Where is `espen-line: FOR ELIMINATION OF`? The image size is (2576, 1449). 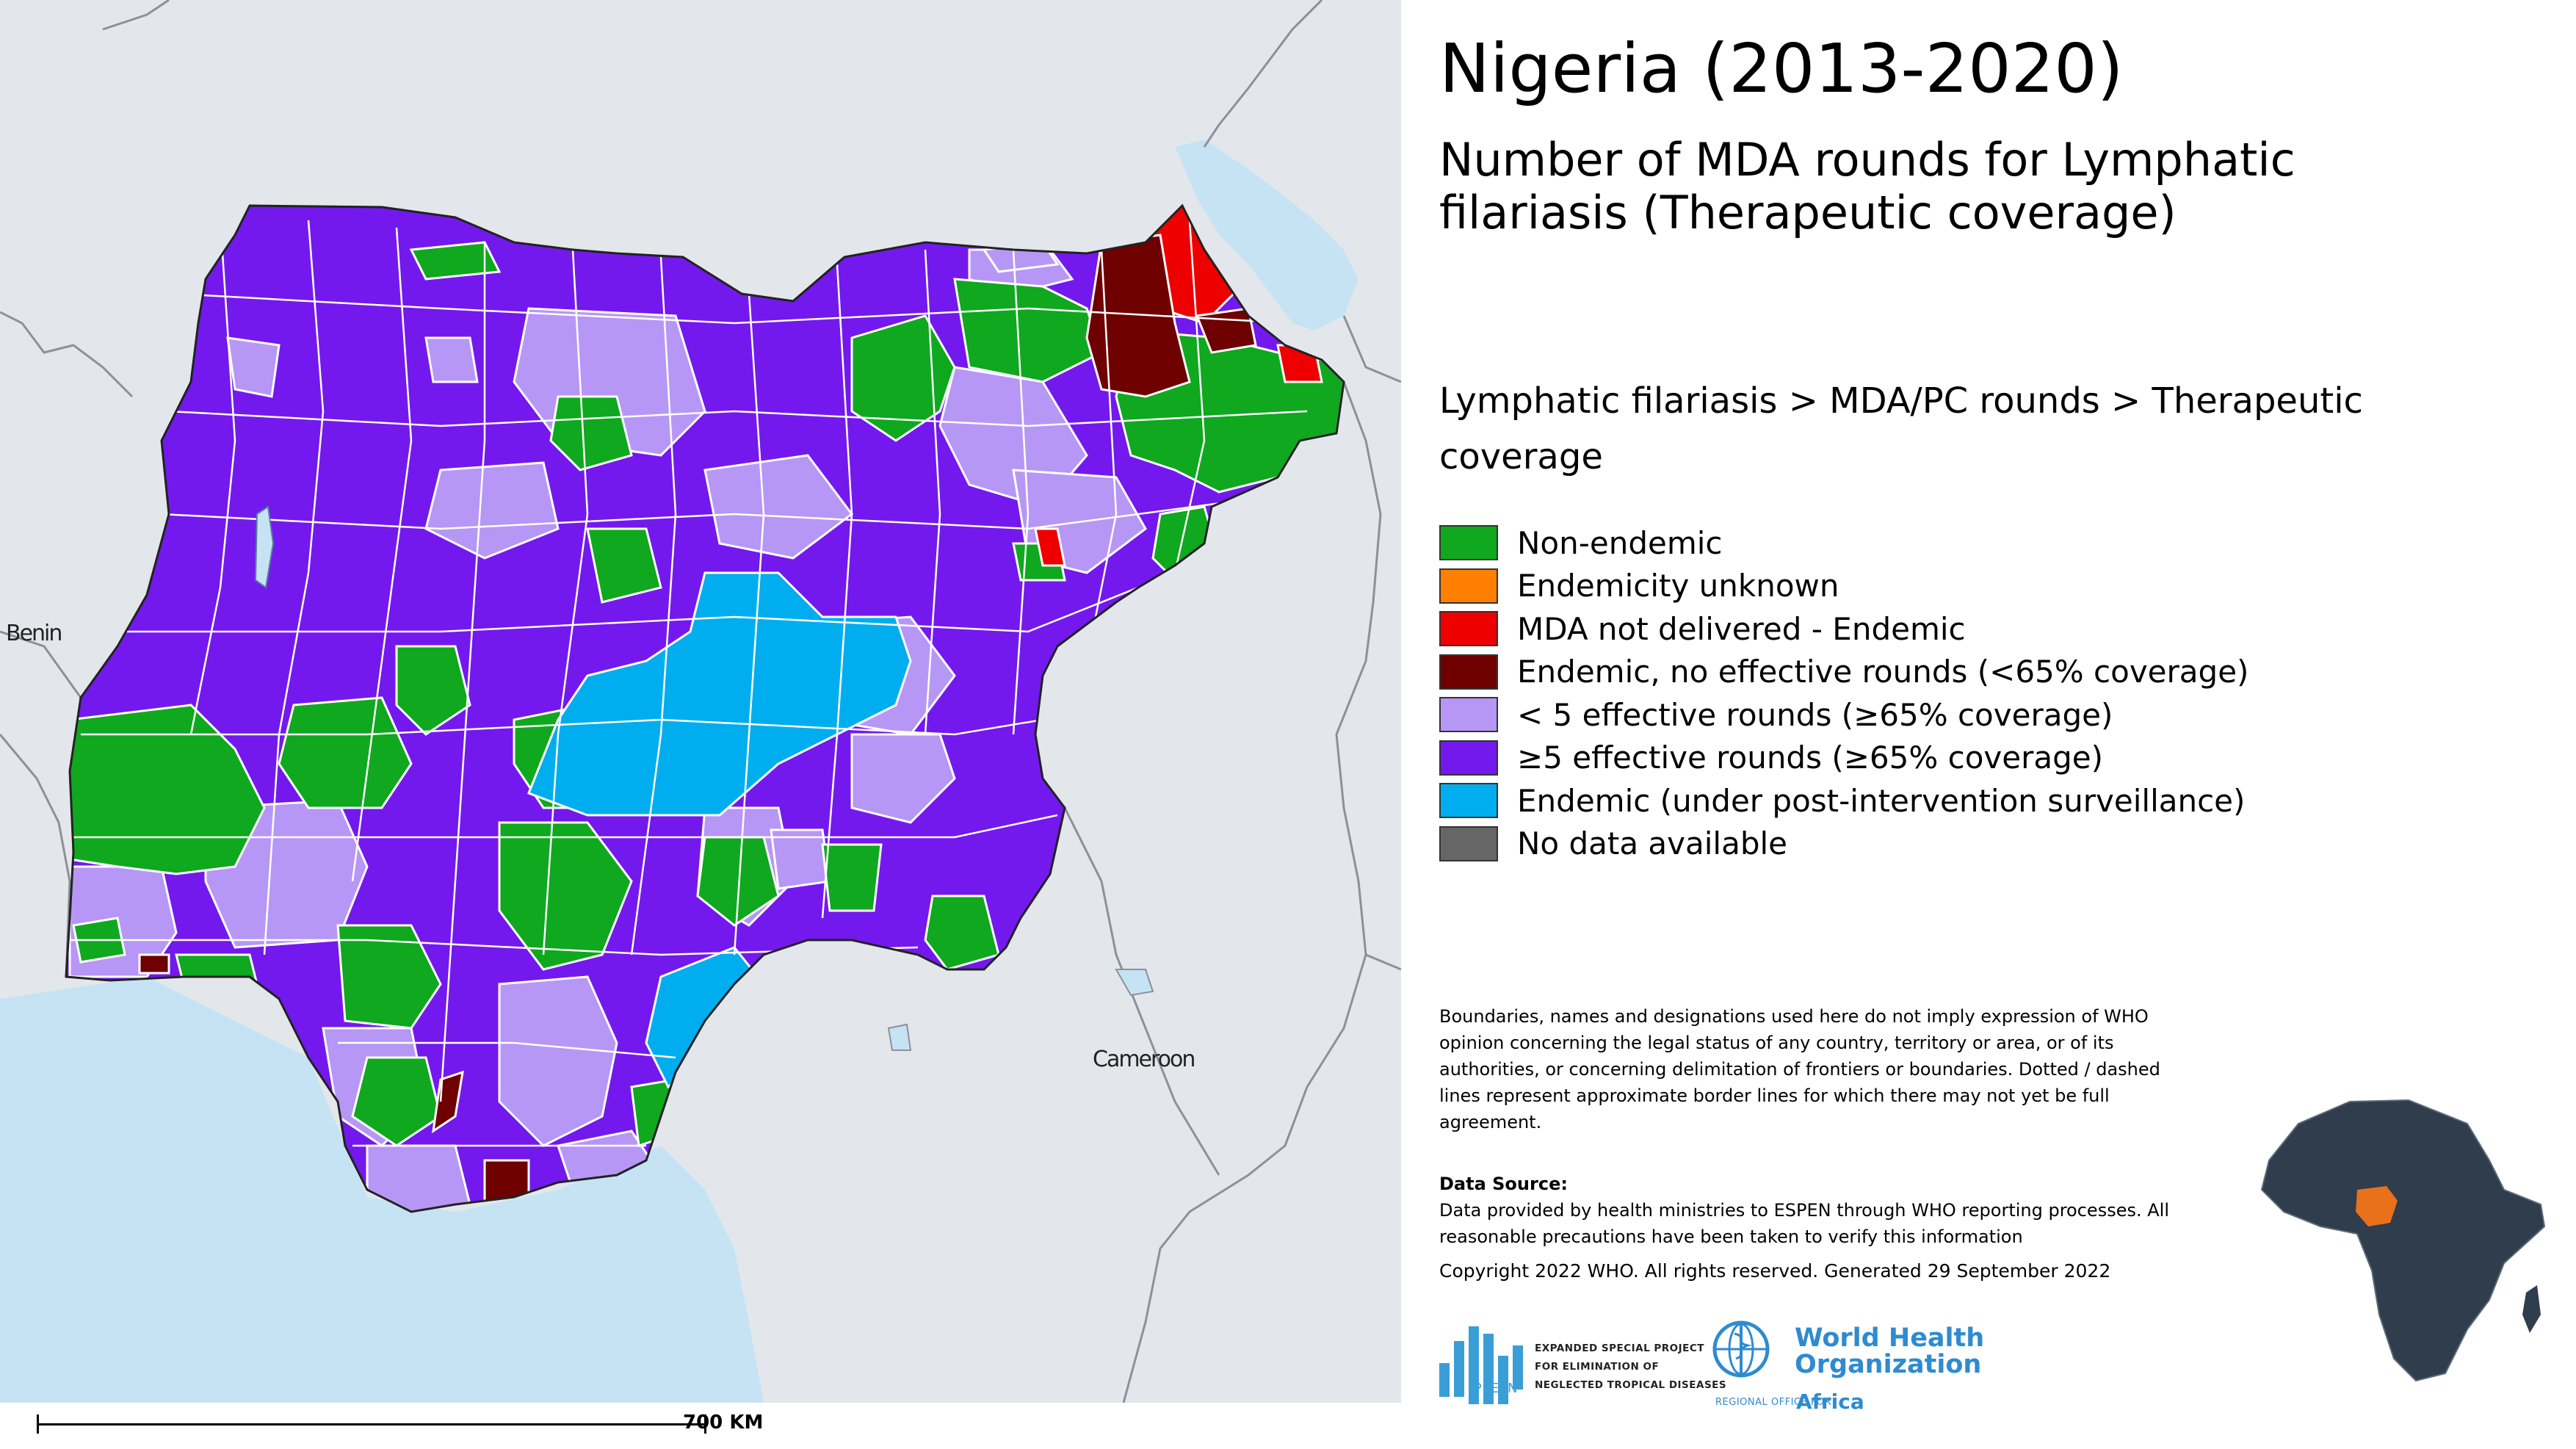
espen-line: FOR ELIMINATION OF is located at coordinates (1597, 1367).